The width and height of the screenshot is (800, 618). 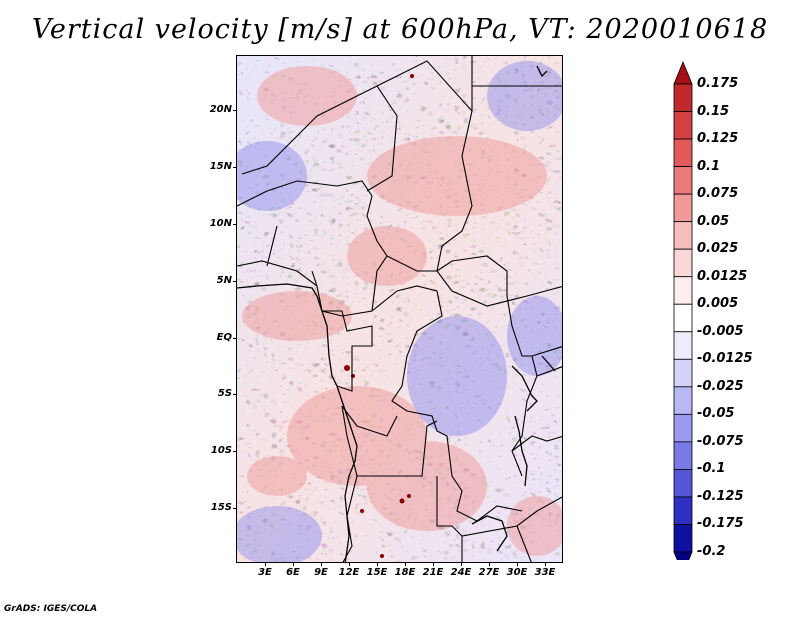 What do you see at coordinates (265, 572) in the screenshot?
I see `lon-label: 3E` at bounding box center [265, 572].